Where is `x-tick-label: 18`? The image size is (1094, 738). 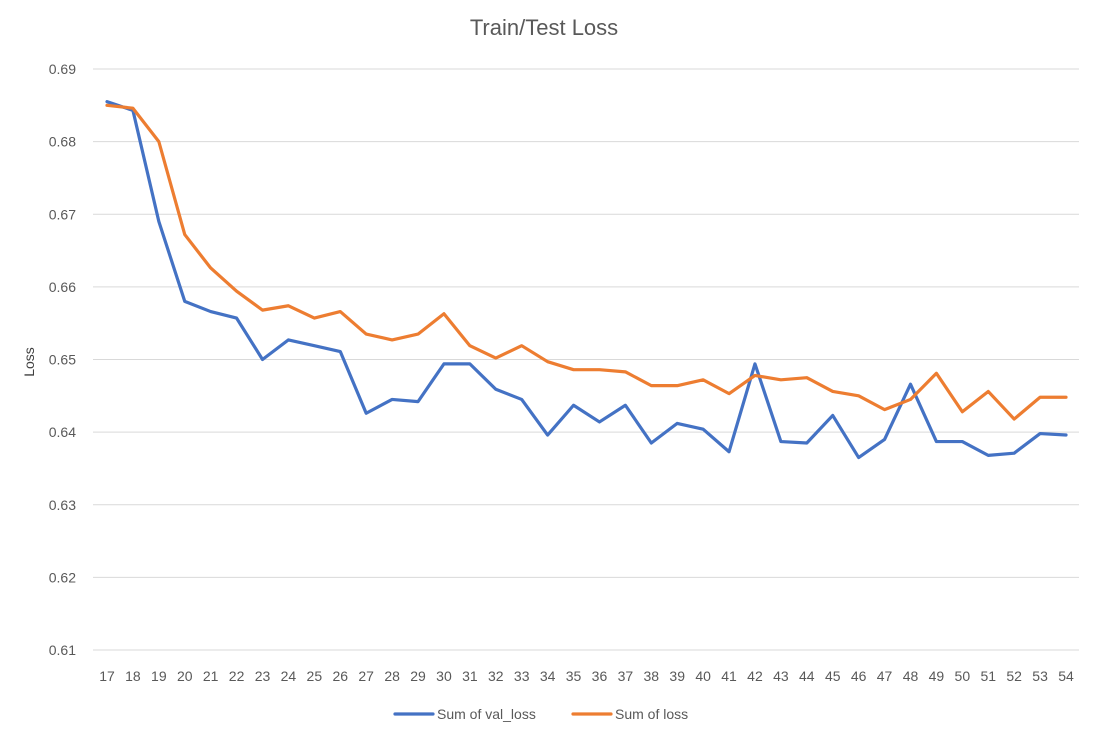
x-tick-label: 18 is located at coordinates (133, 676).